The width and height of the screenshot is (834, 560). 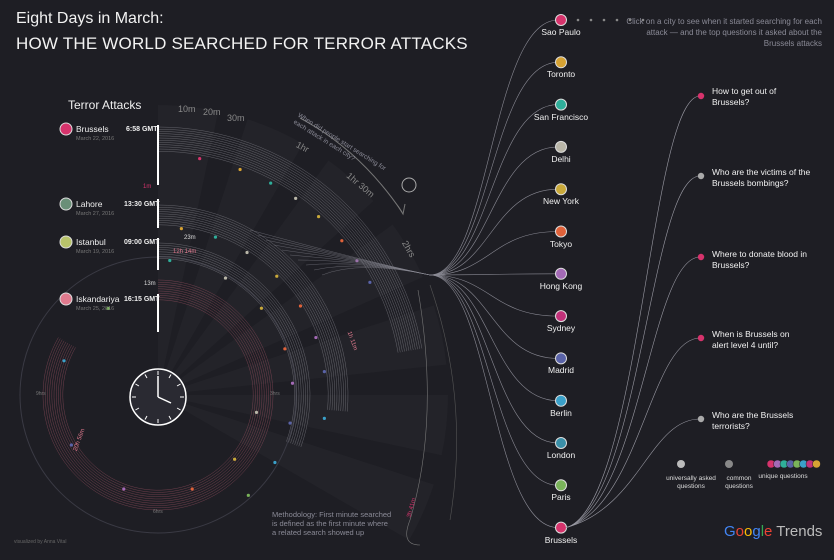 I want to click on trail-line, so click(x=417, y=417).